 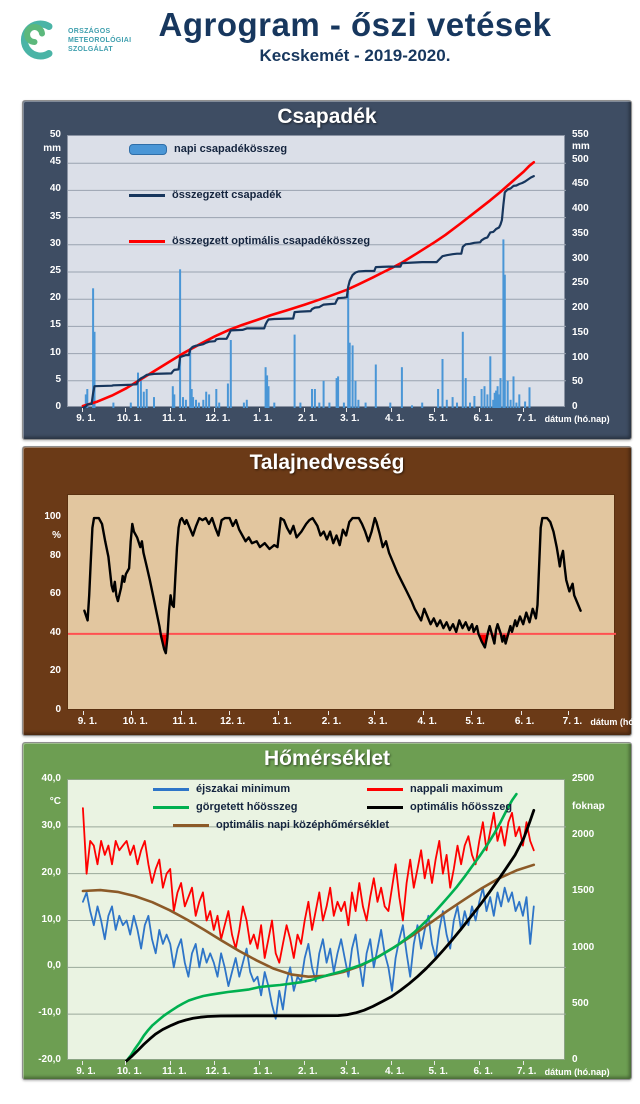 What do you see at coordinates (55, 555) in the screenshot?
I see `y-axis-tick-left: 80` at bounding box center [55, 555].